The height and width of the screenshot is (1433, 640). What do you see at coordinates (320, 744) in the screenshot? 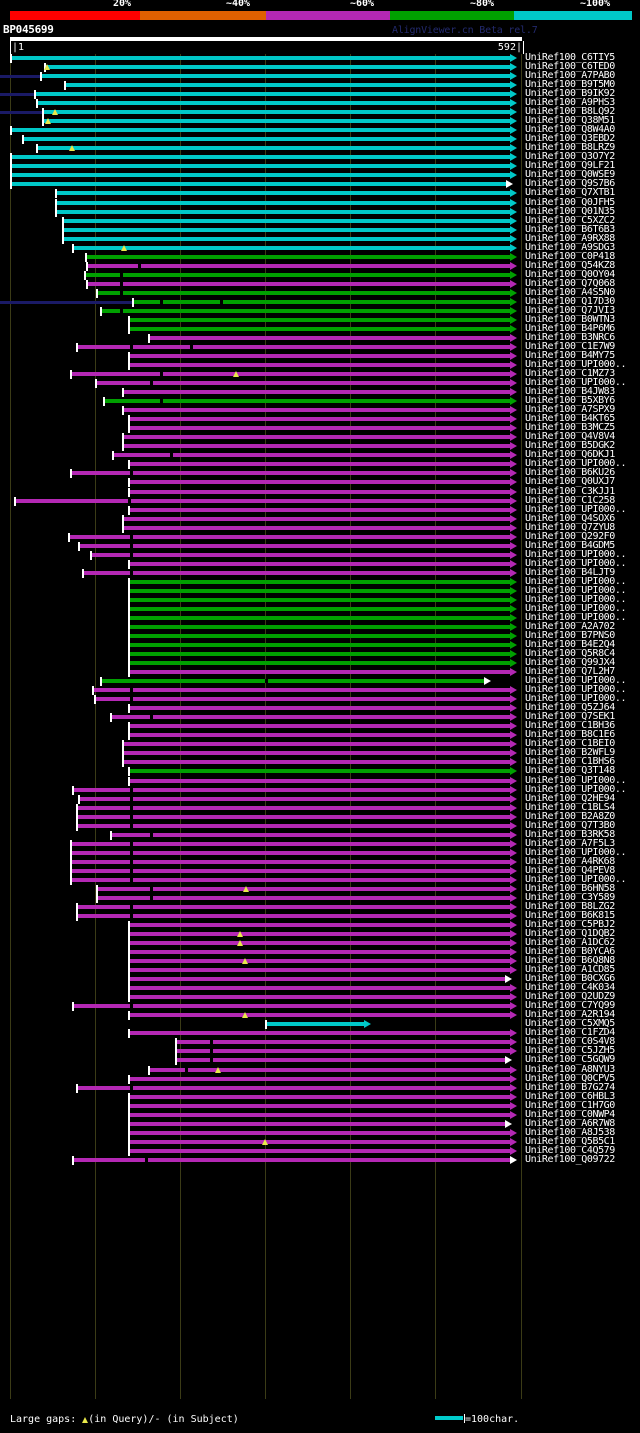
I see `hit-row: UniRef100_C1BEI0` at bounding box center [320, 744].